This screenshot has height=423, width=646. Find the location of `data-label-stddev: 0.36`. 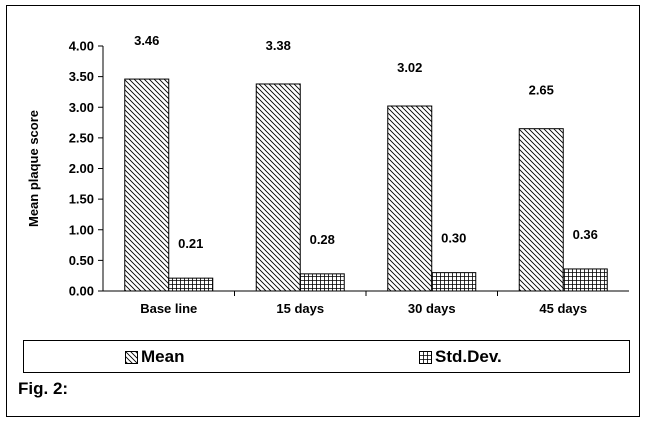

data-label-stddev: 0.36 is located at coordinates (585, 234).